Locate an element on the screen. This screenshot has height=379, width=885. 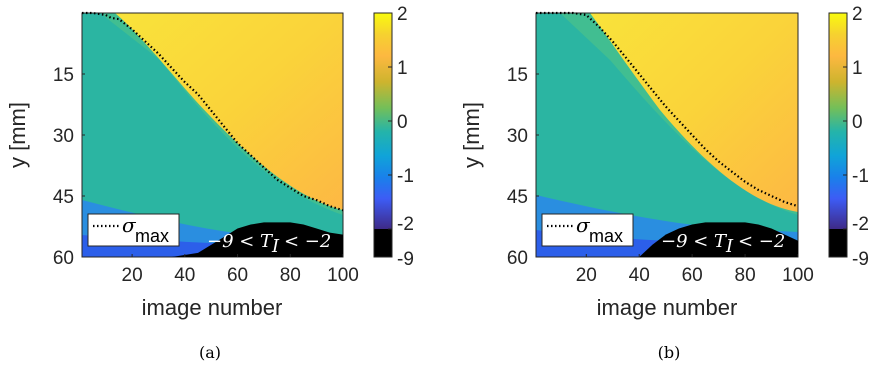
panel-a-black-region is located at coordinates (257, 239).